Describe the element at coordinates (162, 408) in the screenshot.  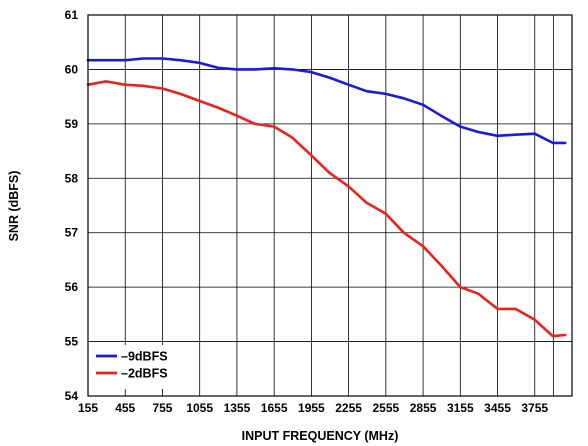
I see `x-tick-label: 755` at that location.